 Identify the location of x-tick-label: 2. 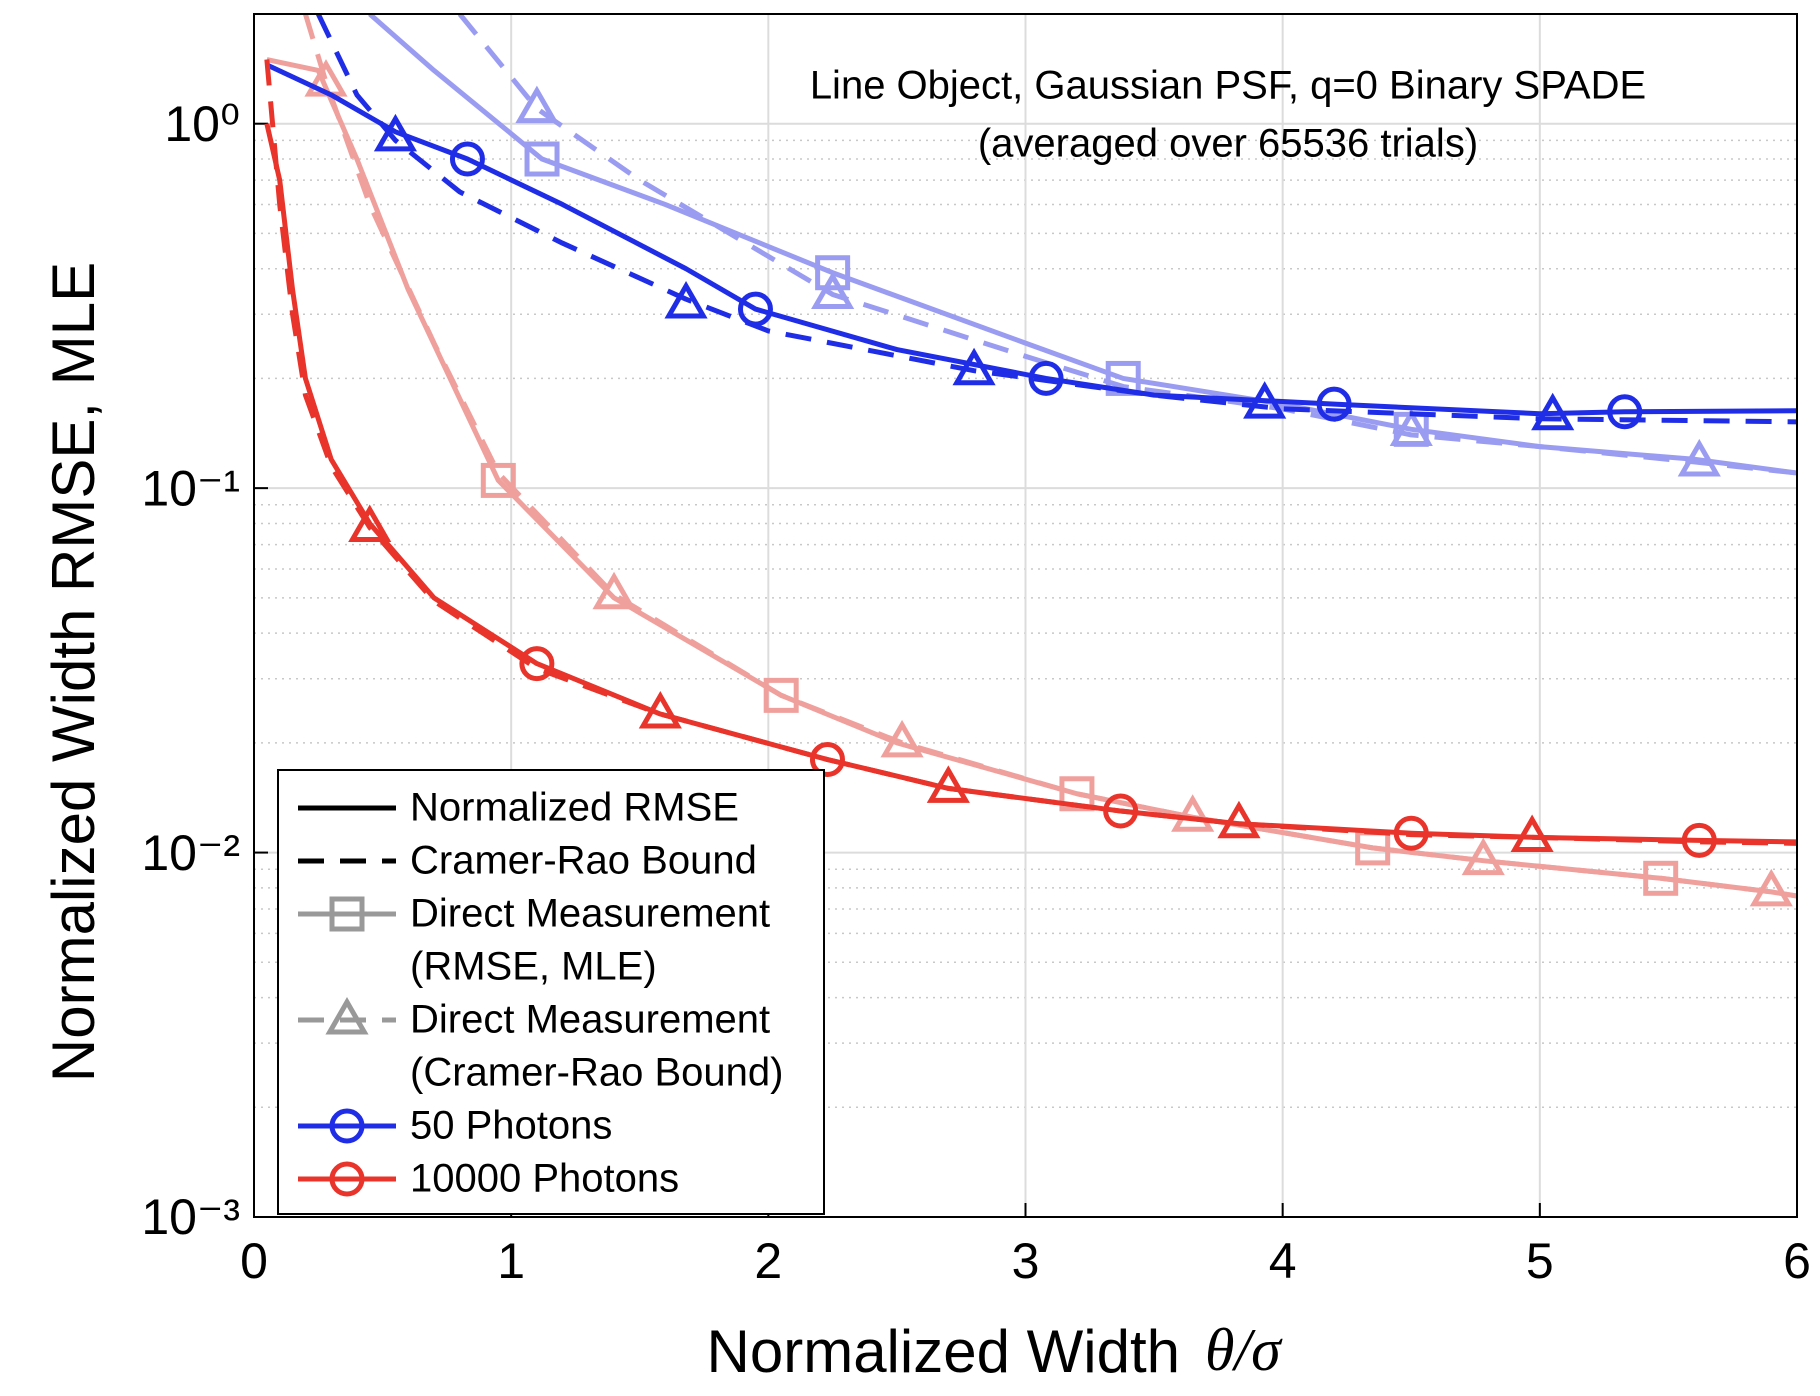
(768, 1261).